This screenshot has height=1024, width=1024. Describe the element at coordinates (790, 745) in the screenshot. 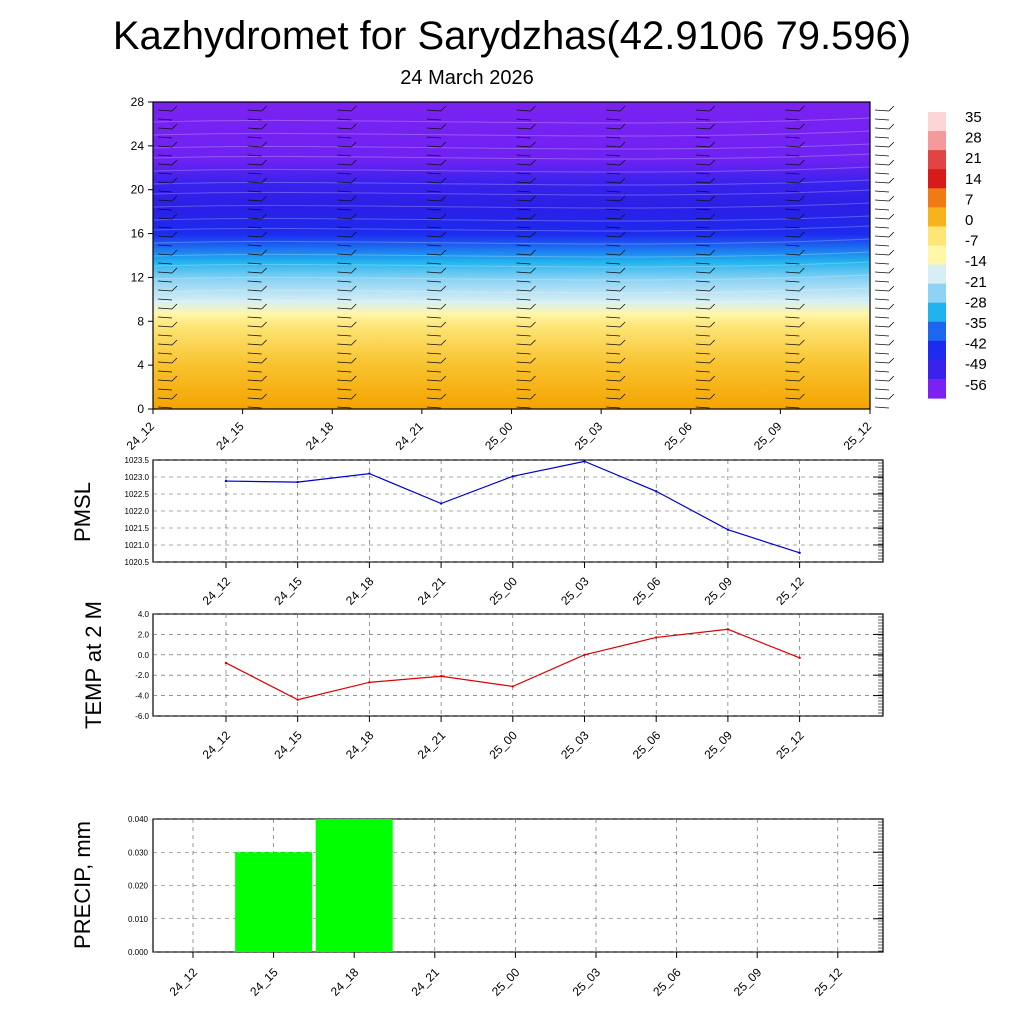

I see `x-tick-label: 25_12` at that location.